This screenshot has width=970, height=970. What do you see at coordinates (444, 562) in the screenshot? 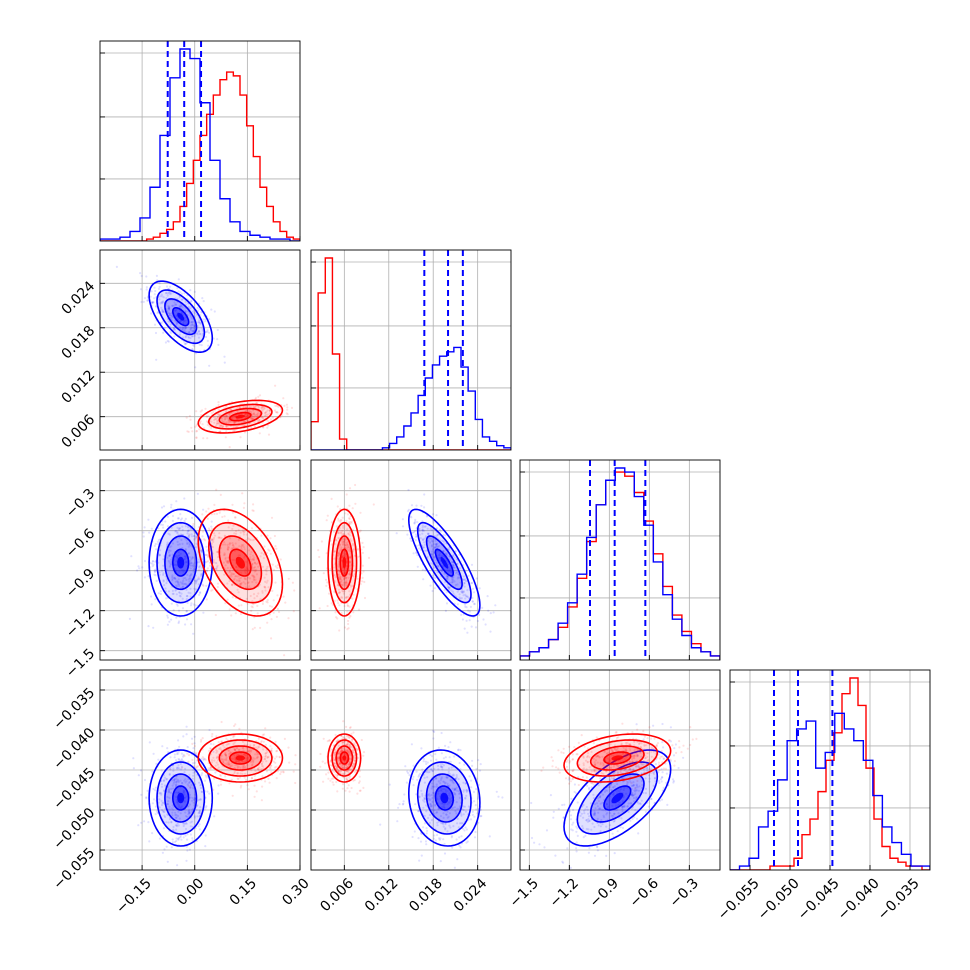
I see `contour-line` at bounding box center [444, 562].